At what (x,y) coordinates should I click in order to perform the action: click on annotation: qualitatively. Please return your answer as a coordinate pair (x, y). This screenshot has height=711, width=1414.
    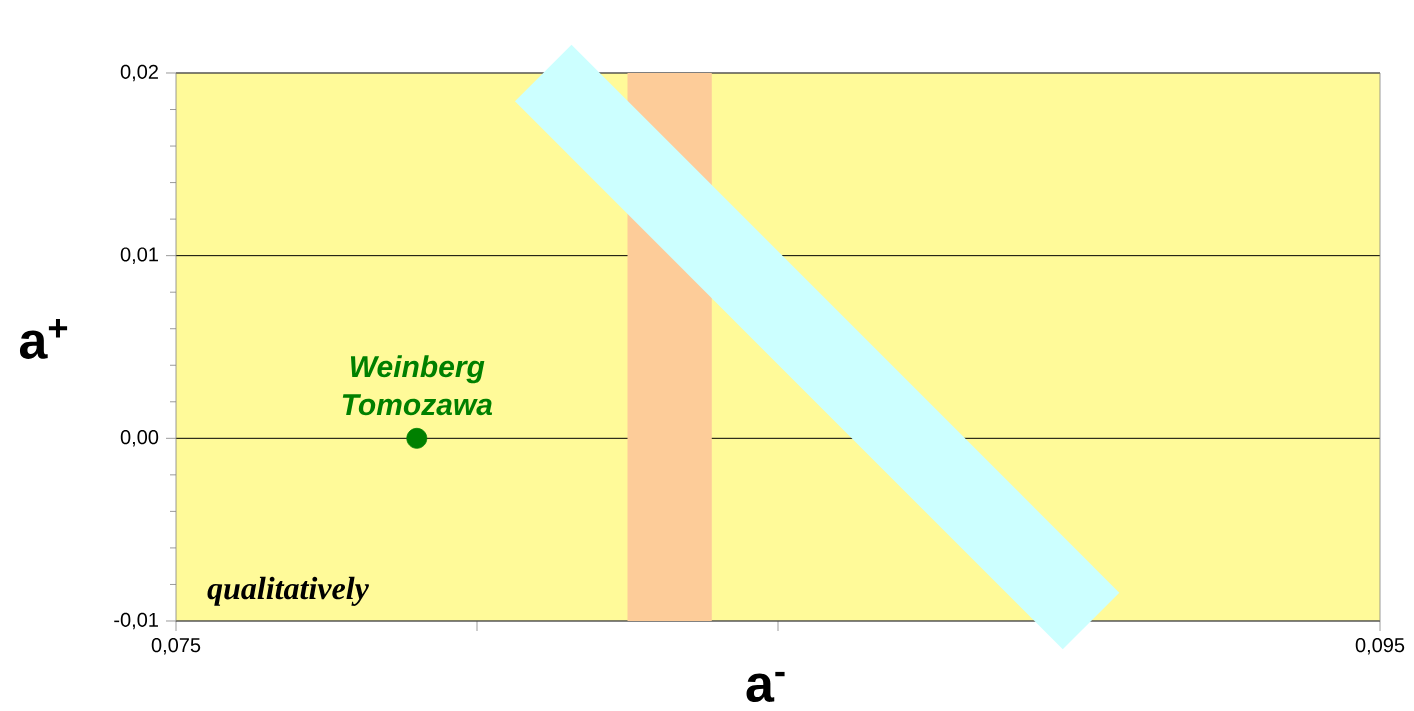
    Looking at the image, I should click on (288, 591).